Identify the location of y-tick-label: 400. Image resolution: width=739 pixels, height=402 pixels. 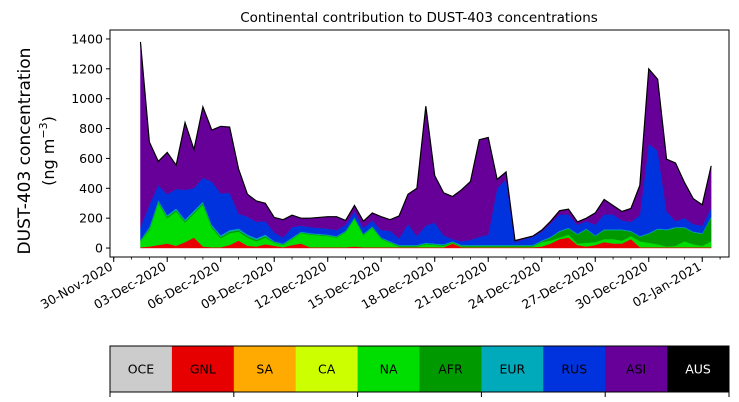
(91, 188).